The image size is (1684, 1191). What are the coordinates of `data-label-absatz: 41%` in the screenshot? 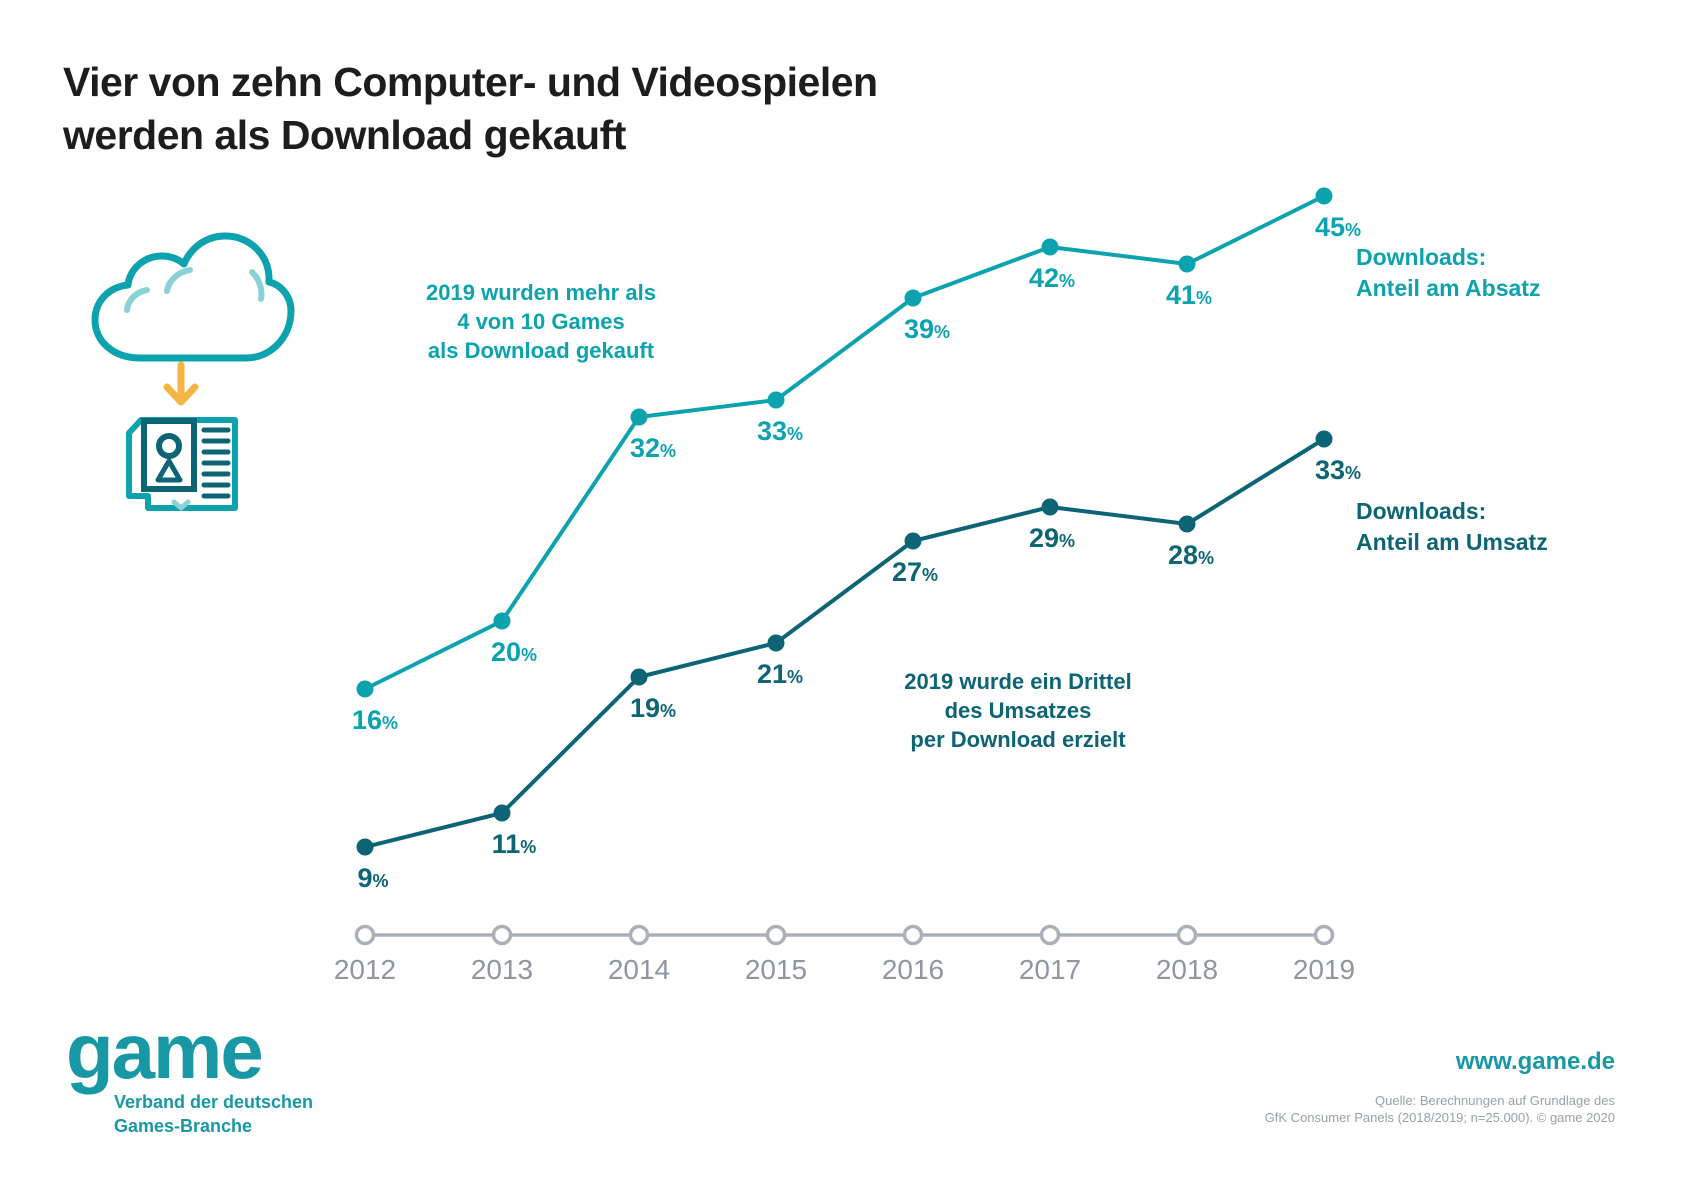 It's located at (1189, 295).